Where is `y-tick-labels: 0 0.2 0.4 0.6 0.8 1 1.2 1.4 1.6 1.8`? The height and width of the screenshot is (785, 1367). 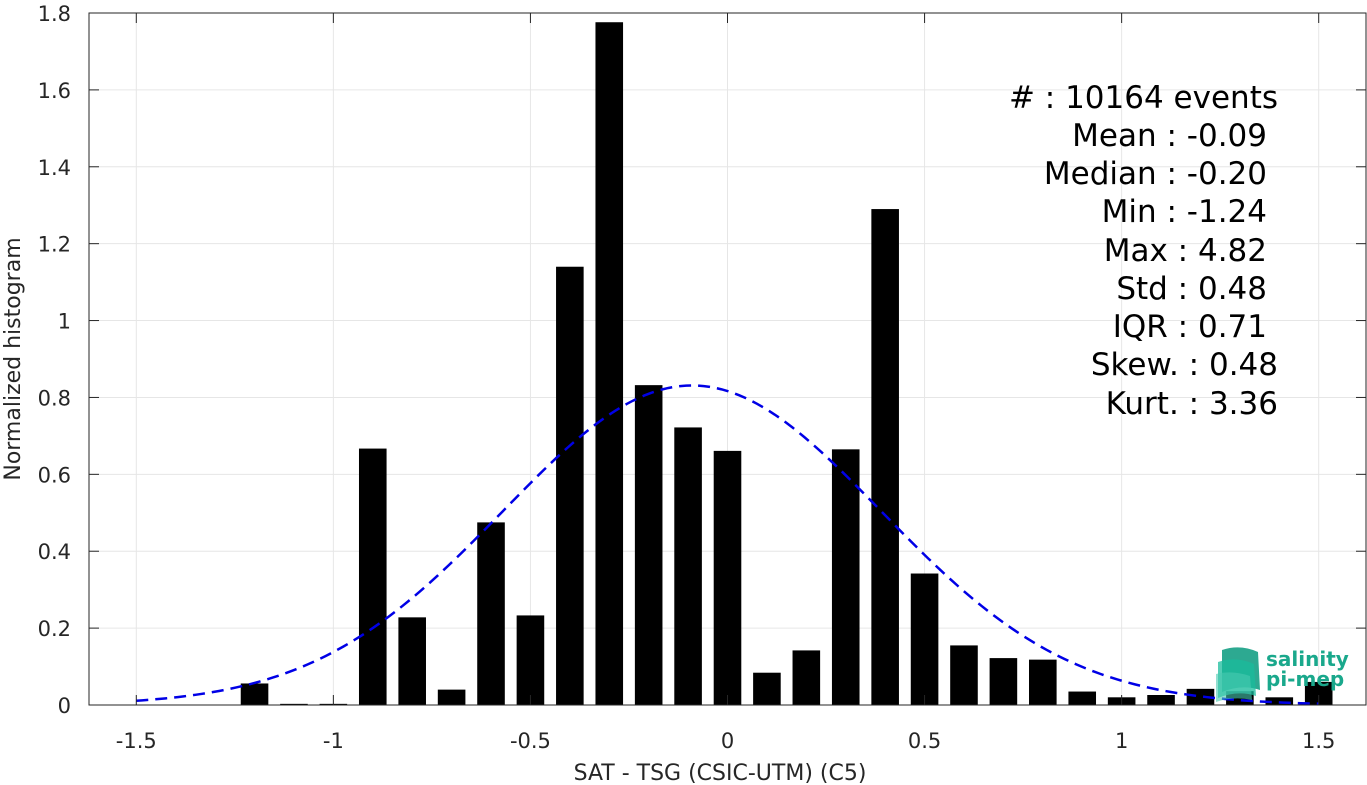
y-tick-labels: 0 0.2 0.4 0.6 0.8 1 1.2 1.4 1.6 1.8 is located at coordinates (54, 360).